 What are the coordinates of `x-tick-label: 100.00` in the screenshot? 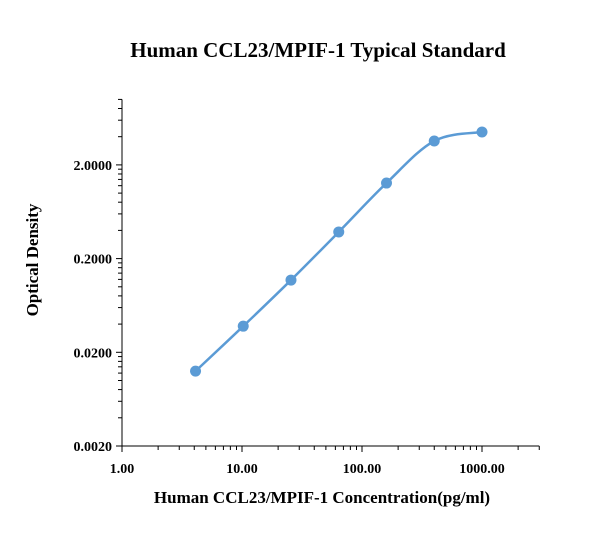 It's located at (362, 469).